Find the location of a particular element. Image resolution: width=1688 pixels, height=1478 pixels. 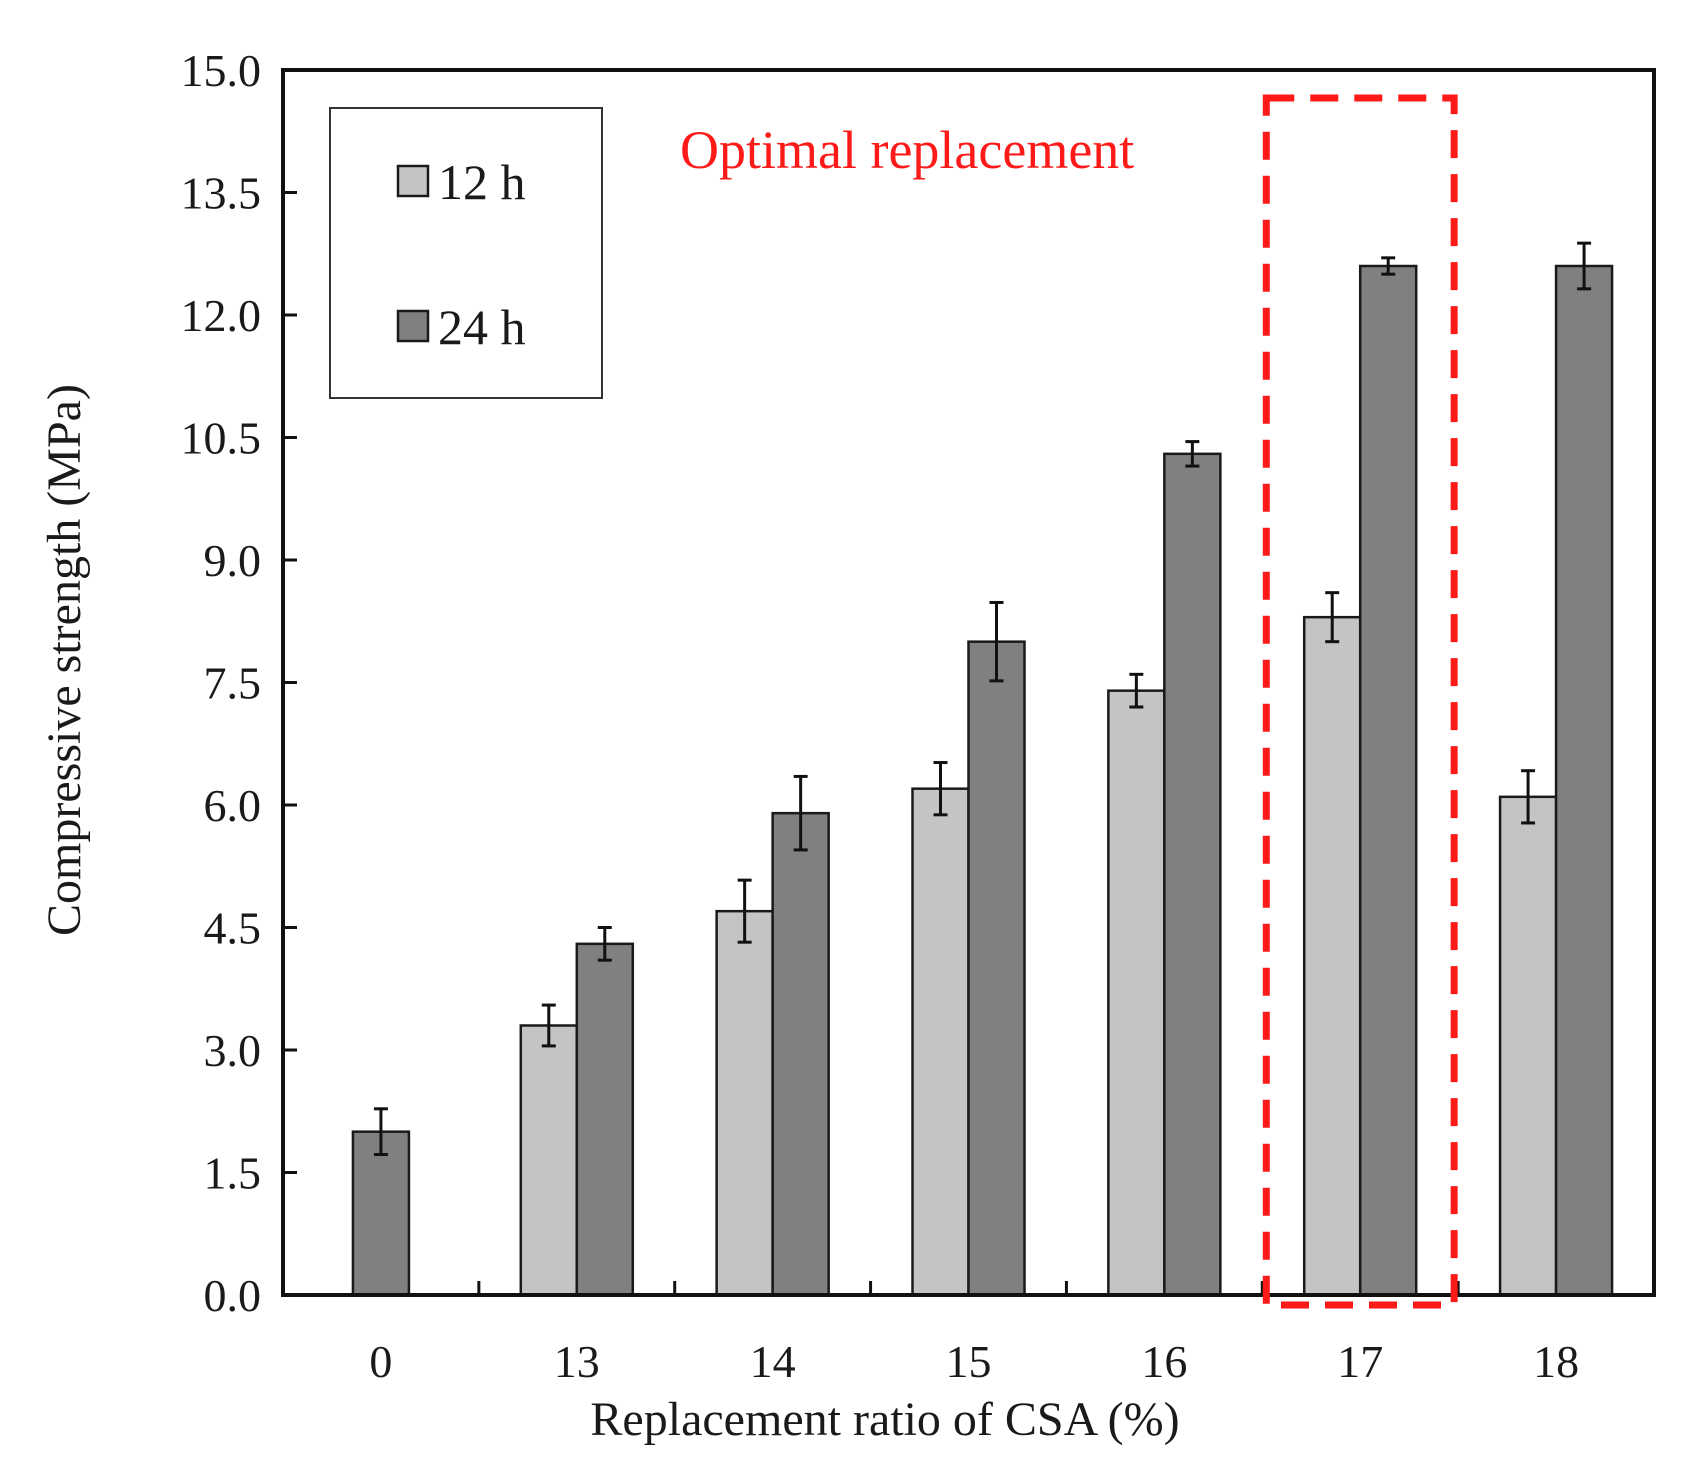

optimal-replacement-annotation: Optimal replacement is located at coordinates (907, 150).